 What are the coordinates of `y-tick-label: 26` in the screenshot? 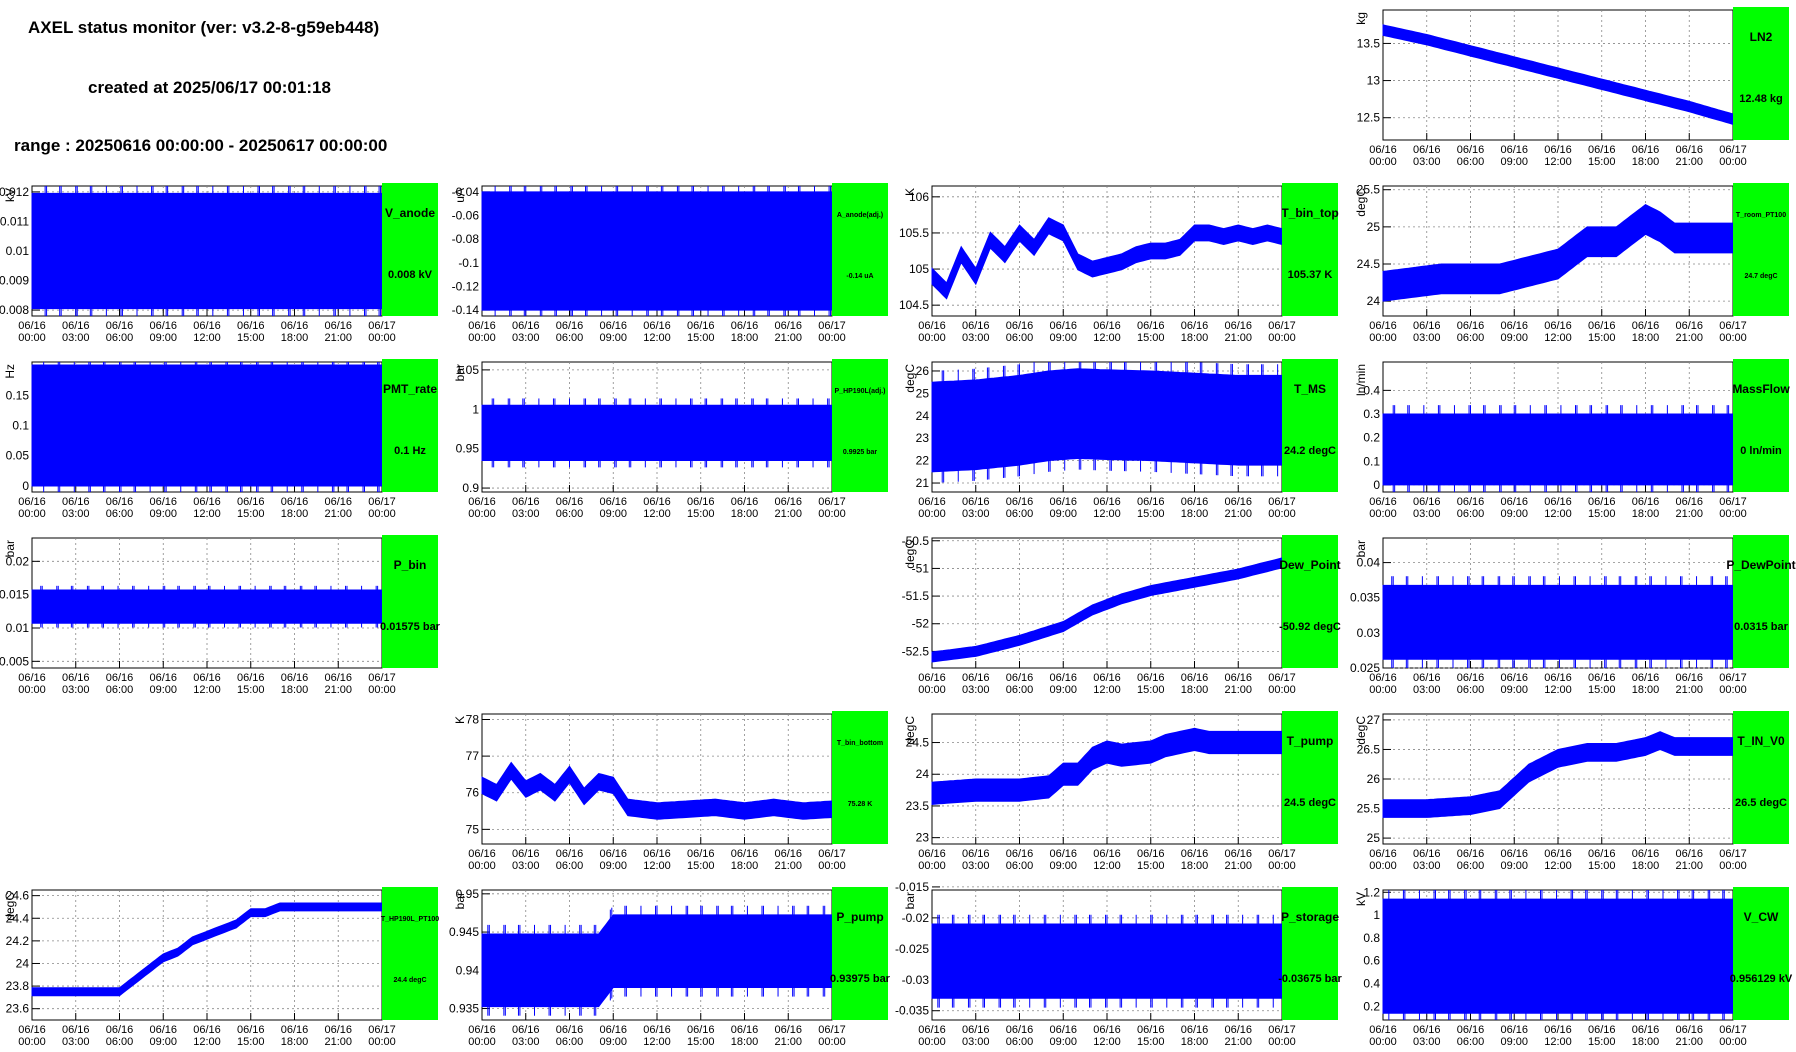 It's located at (1374, 779).